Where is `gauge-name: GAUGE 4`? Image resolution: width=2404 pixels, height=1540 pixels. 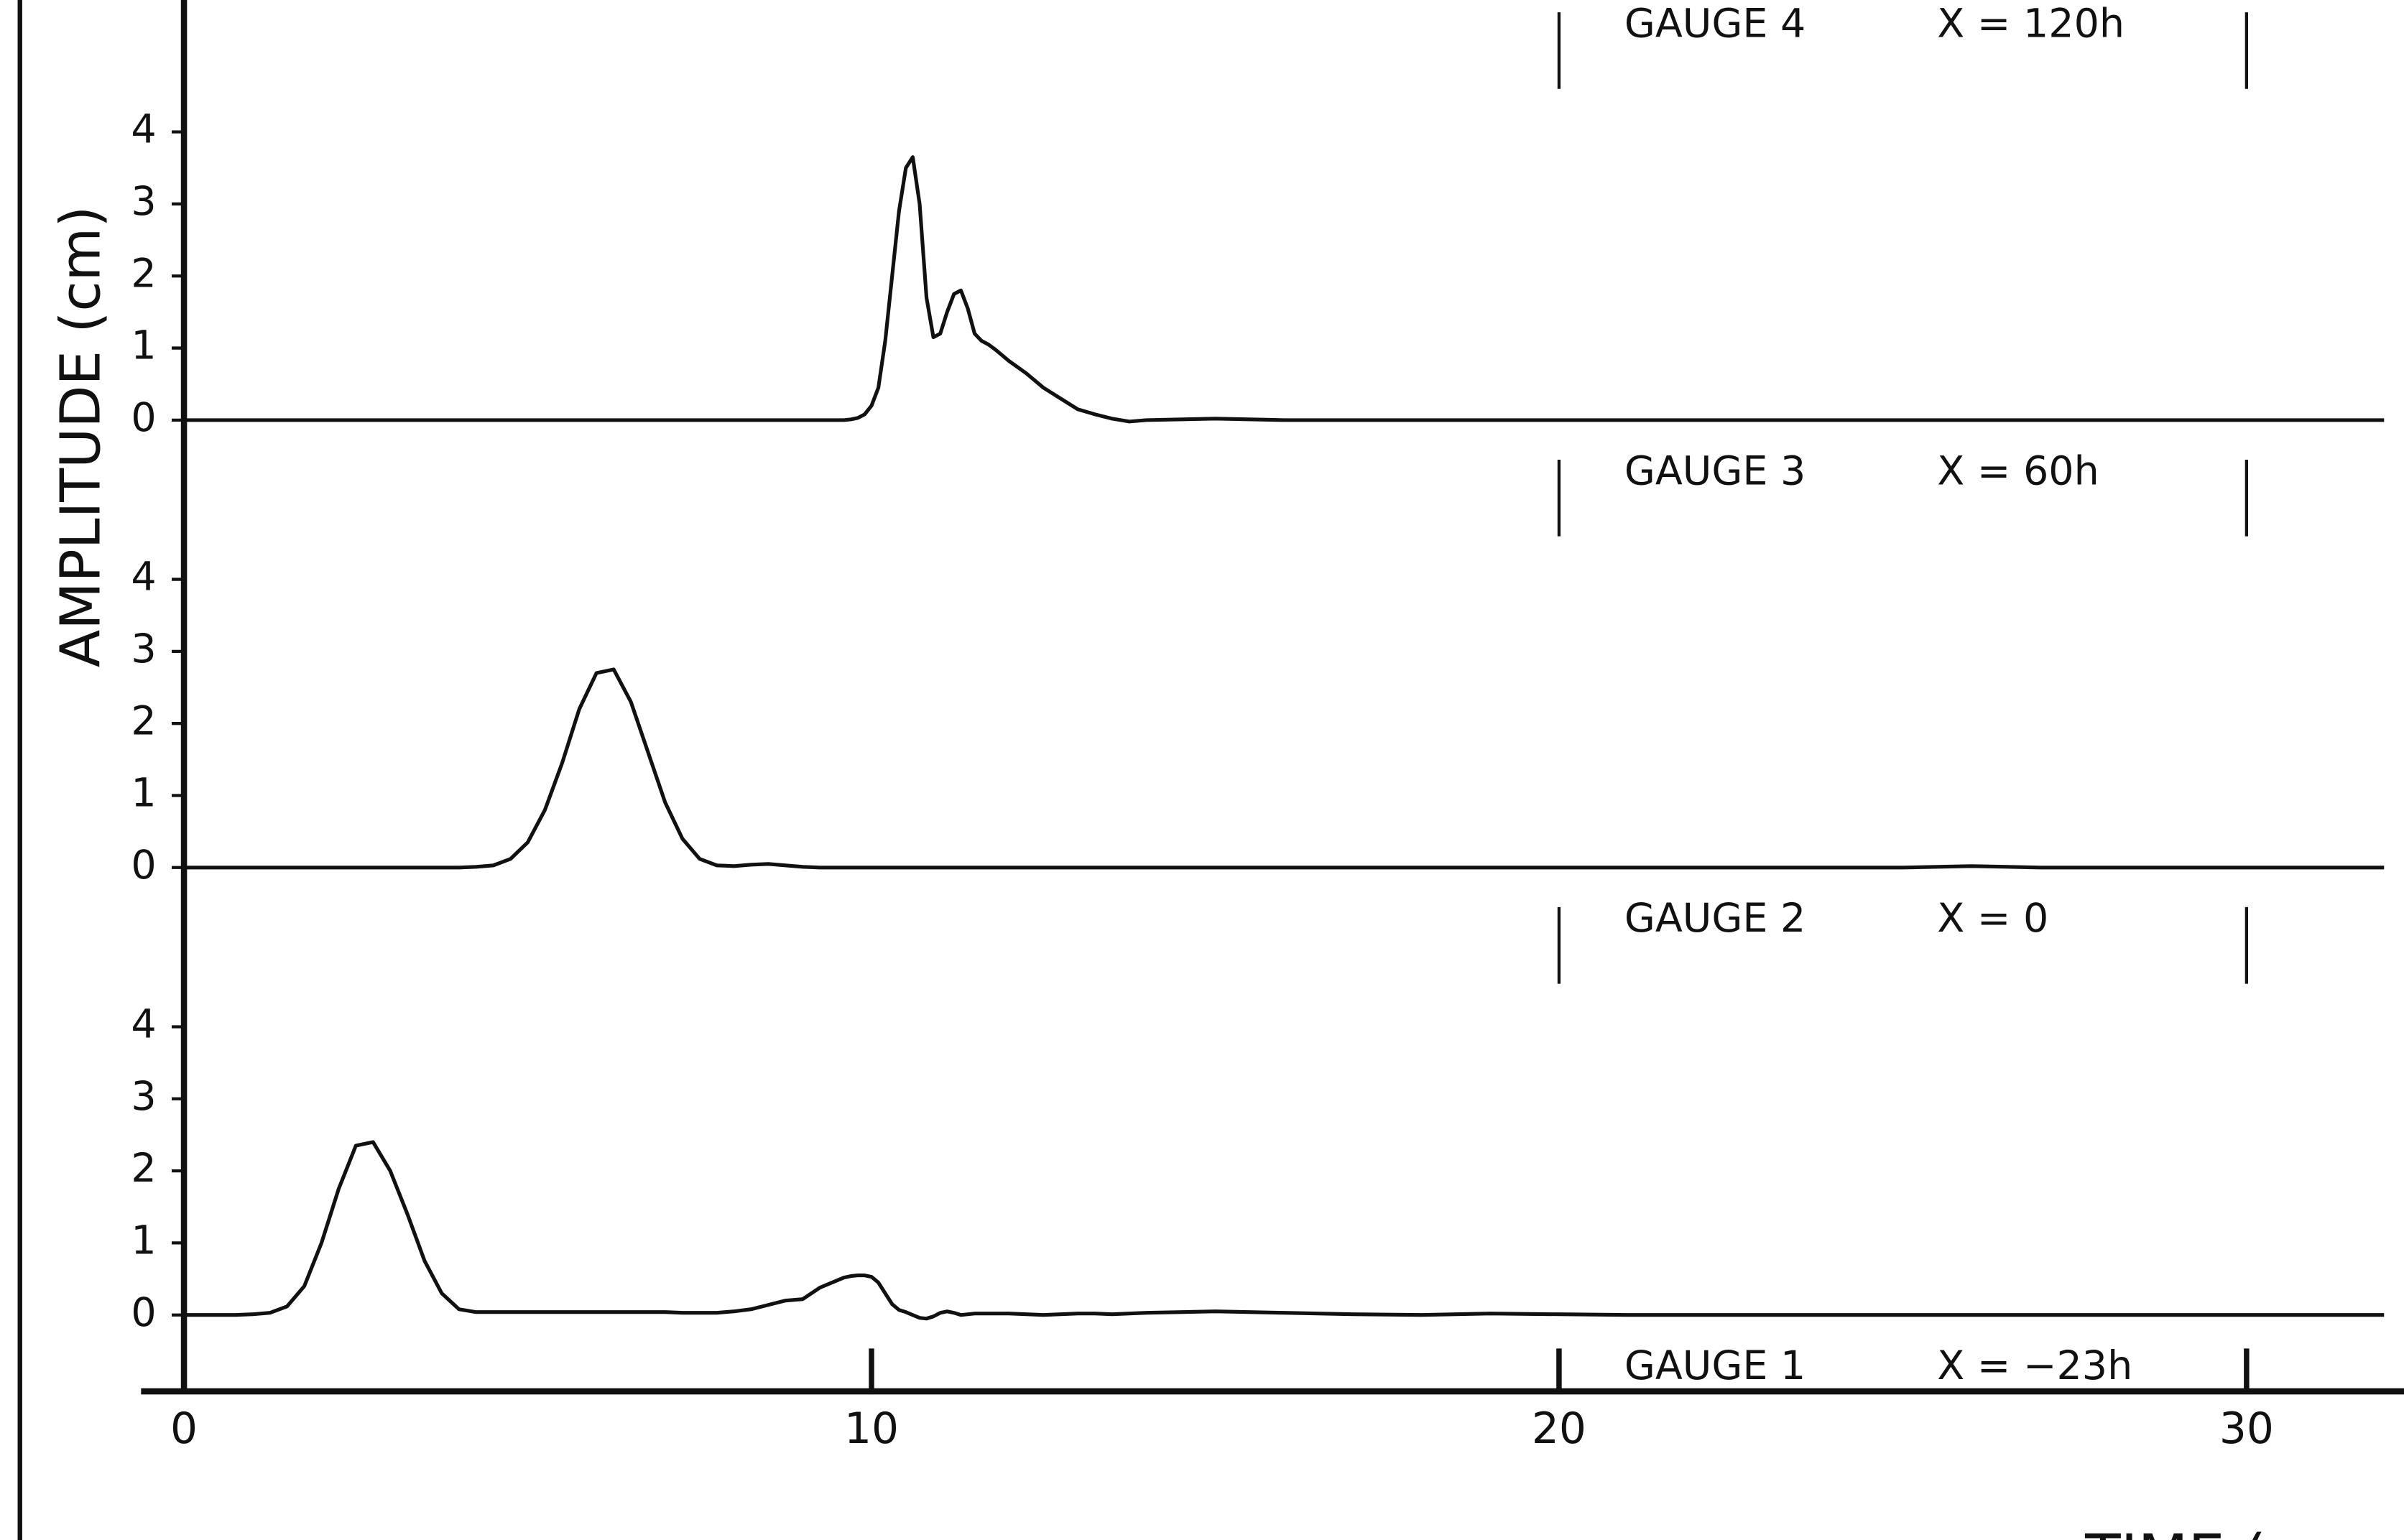
gauge-name: GAUGE 4 is located at coordinates (1715, 24).